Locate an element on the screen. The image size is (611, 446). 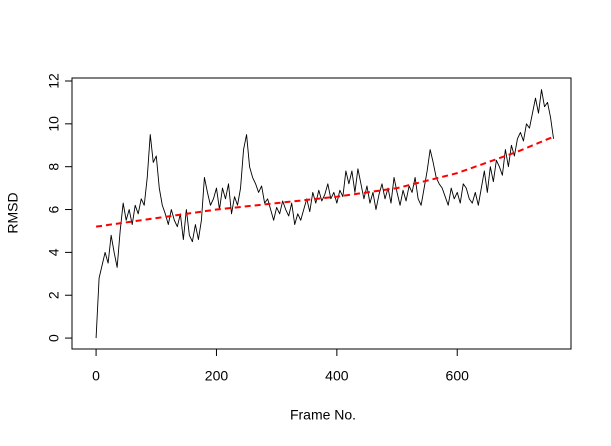
y-tick-label: 2 is located at coordinates (54, 295).